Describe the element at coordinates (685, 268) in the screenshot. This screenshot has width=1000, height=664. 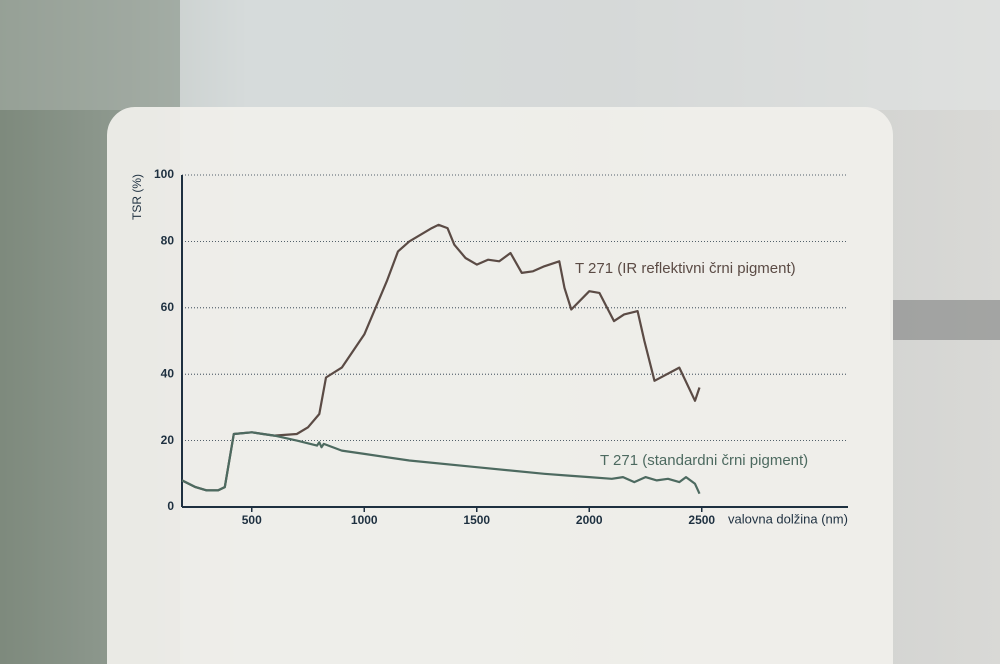
I see `series-label: T 271 (IR reflektivni črni pigment)` at that location.